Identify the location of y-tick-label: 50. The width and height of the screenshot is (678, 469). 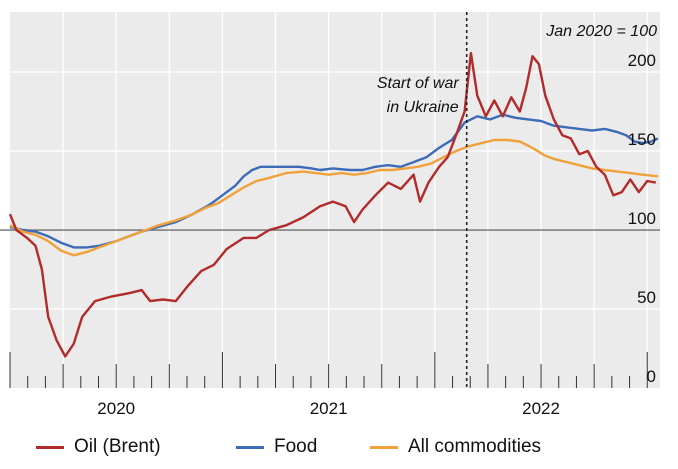
(646, 297).